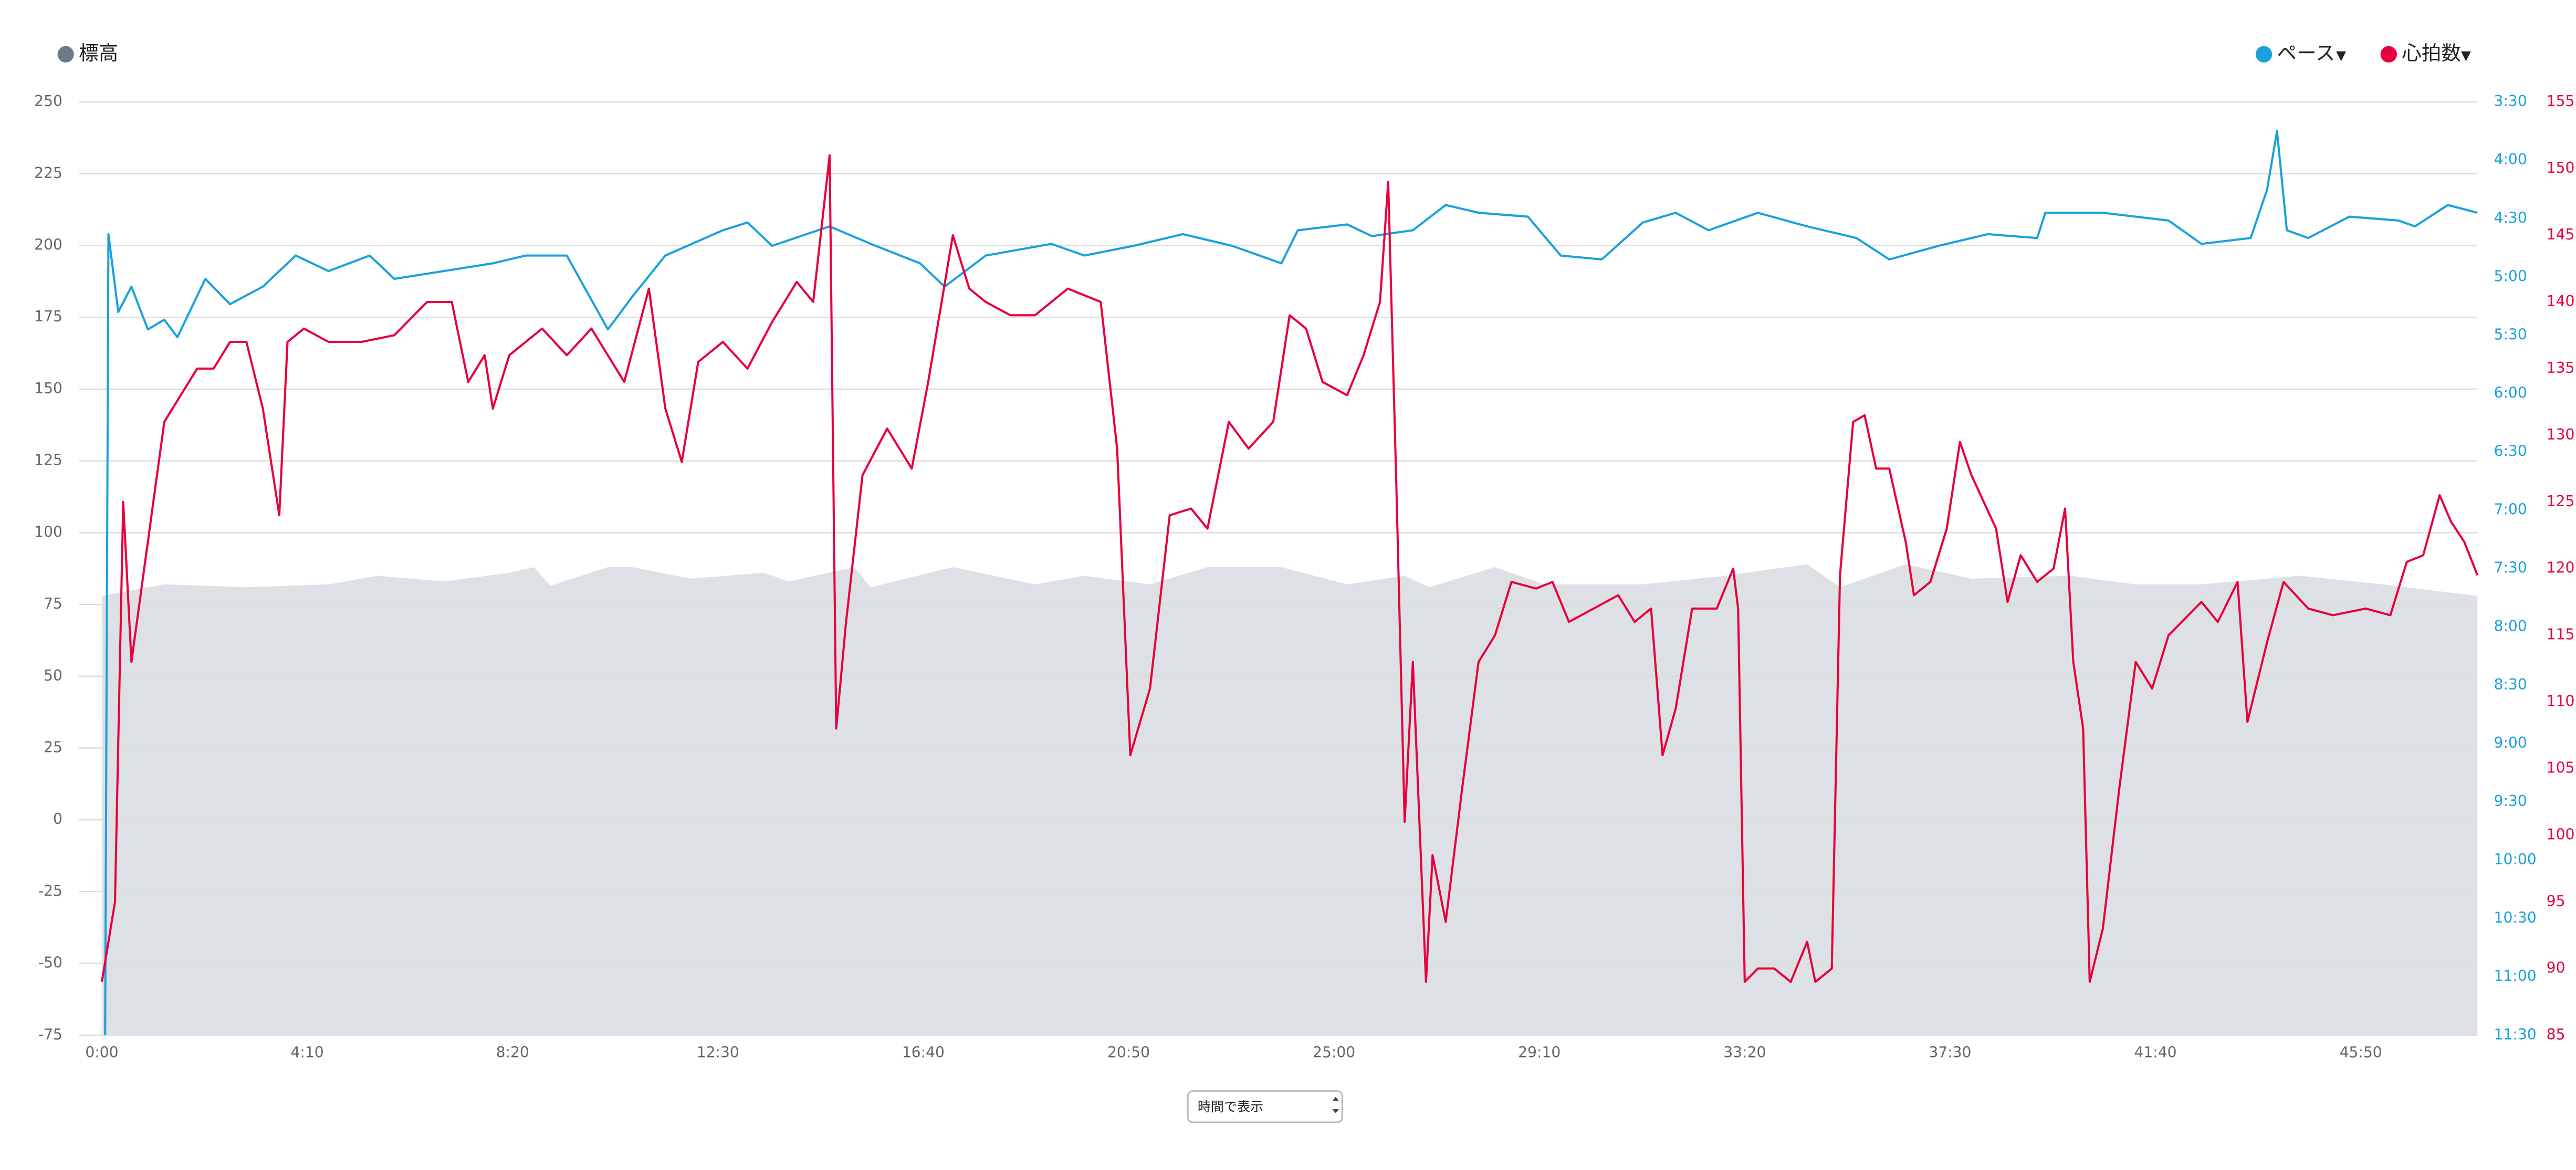 This screenshot has width=2576, height=1170. I want to click on y-tick-label: 25, so click(53, 747).